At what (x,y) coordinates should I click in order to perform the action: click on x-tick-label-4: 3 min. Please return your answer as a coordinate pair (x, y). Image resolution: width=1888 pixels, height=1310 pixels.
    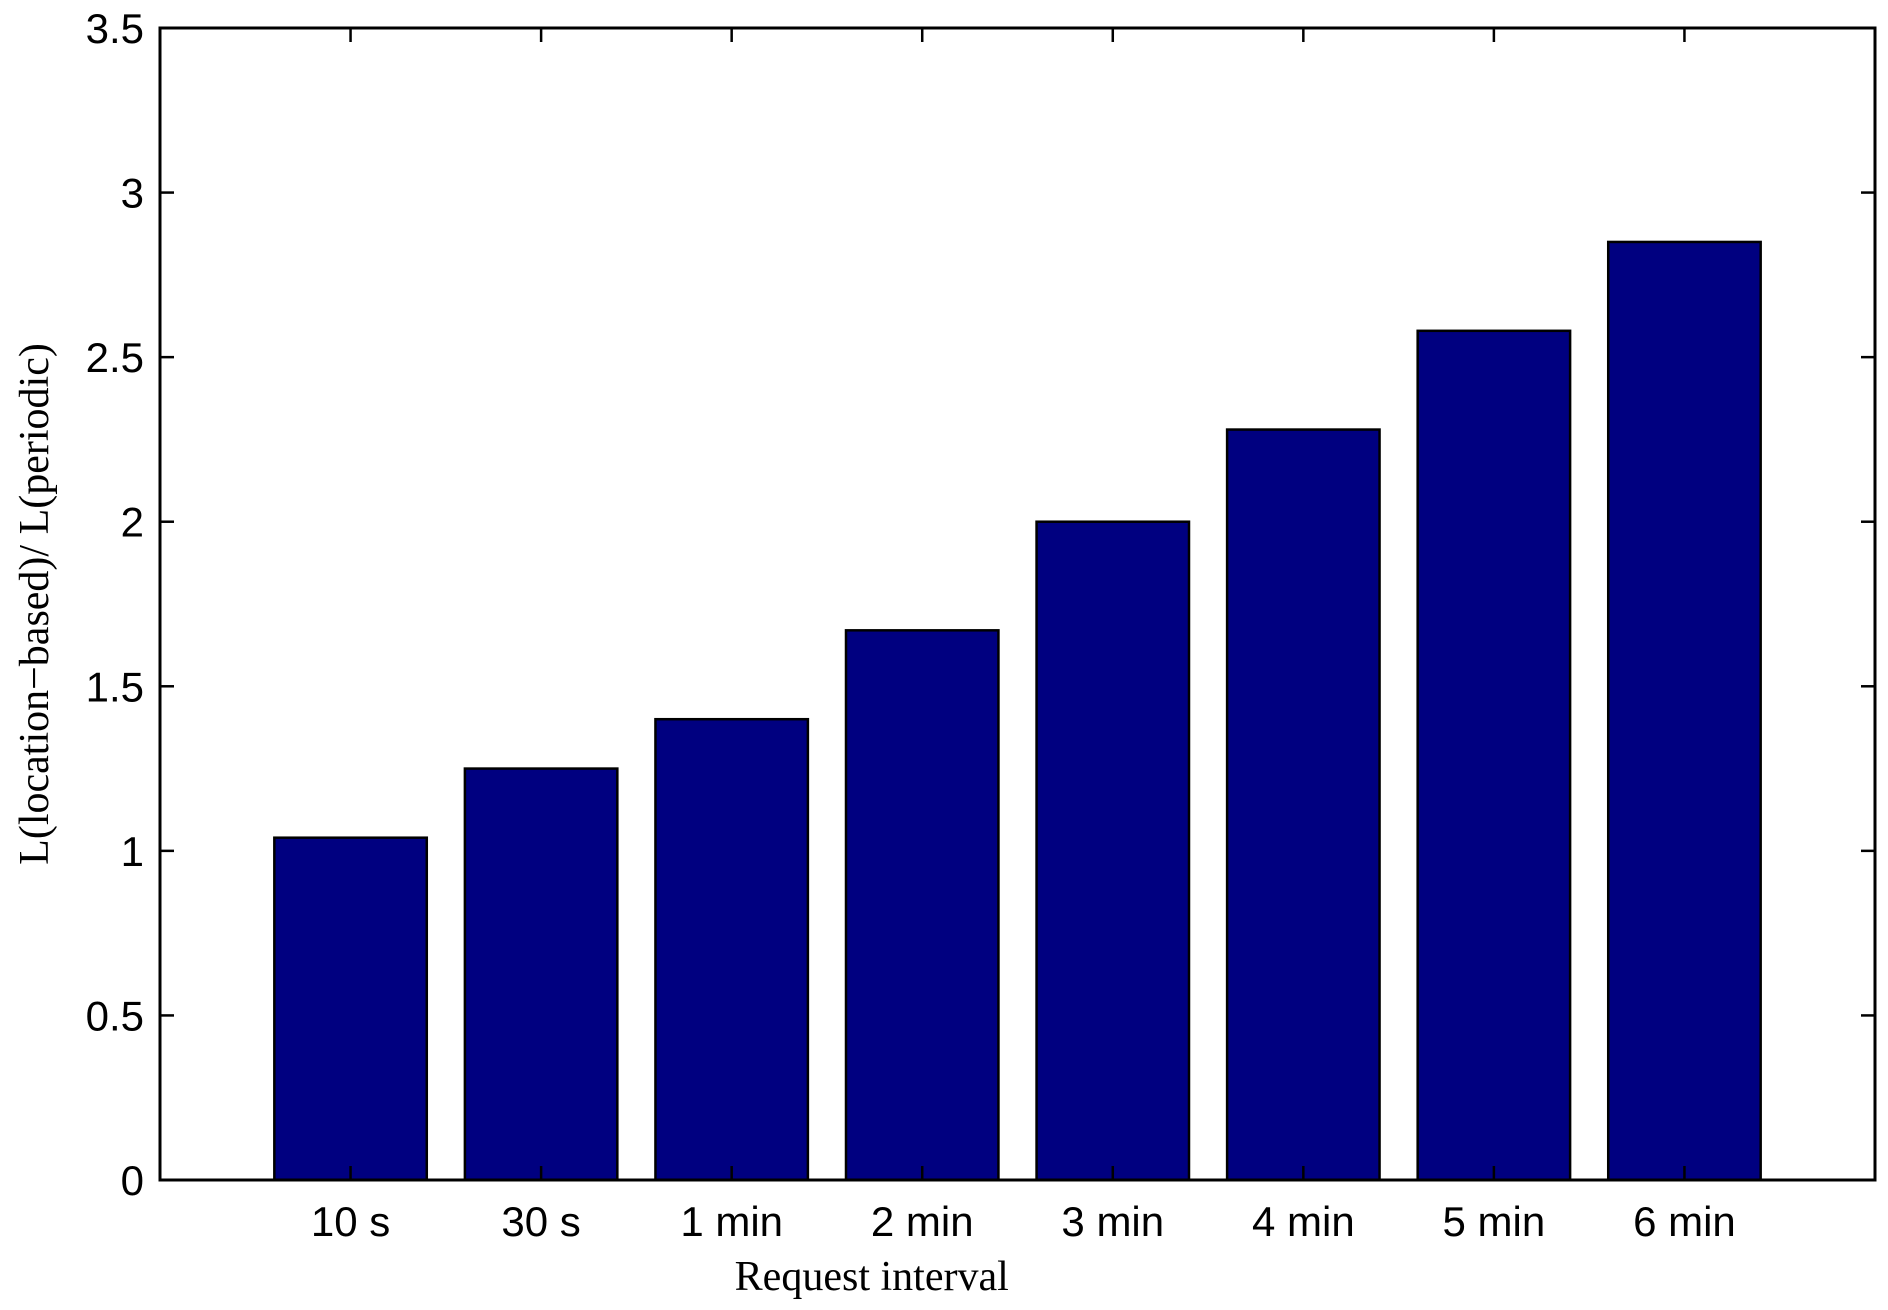
    Looking at the image, I should click on (1112, 1221).